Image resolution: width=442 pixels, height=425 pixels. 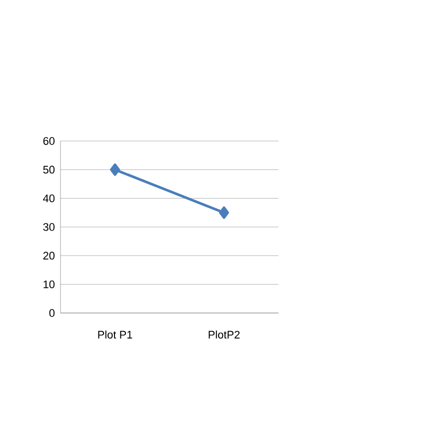 What do you see at coordinates (49, 170) in the screenshot?
I see `y-tick-label: 50` at bounding box center [49, 170].